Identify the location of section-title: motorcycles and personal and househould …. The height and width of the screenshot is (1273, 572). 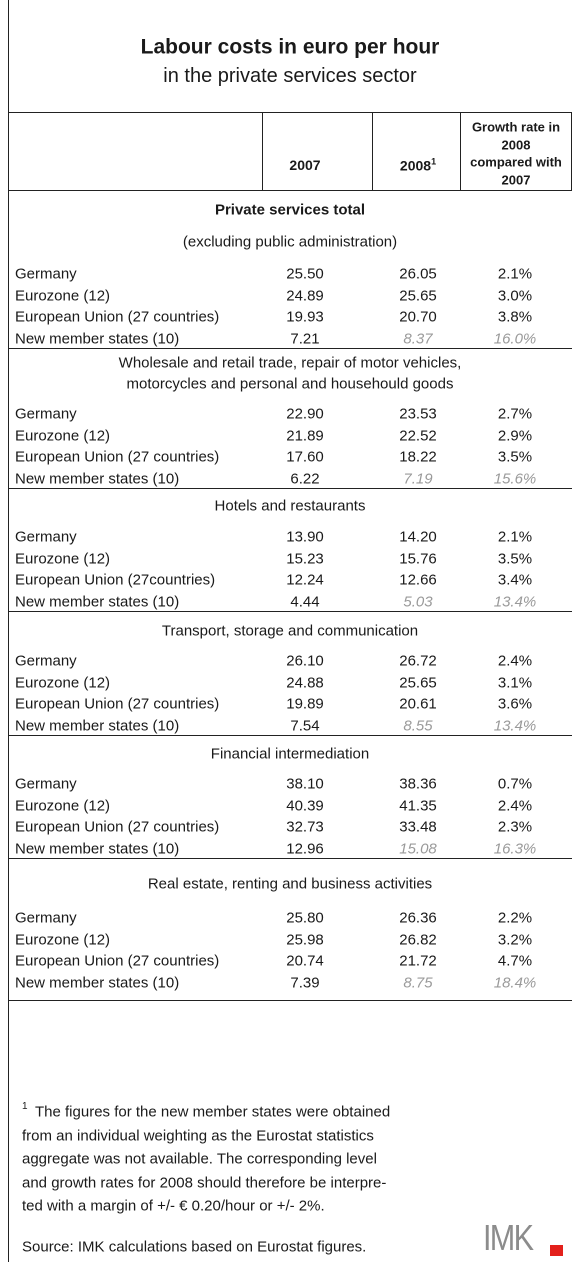
(290, 384).